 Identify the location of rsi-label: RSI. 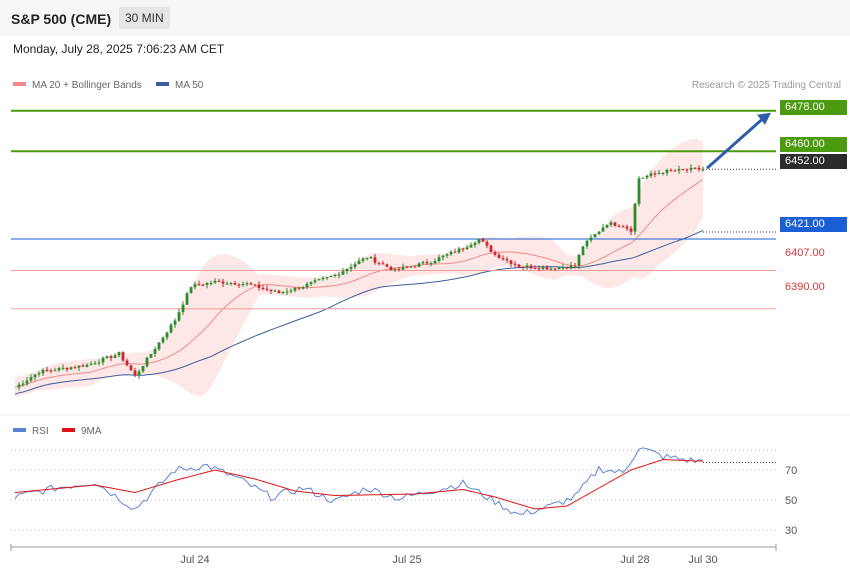
(40, 431).